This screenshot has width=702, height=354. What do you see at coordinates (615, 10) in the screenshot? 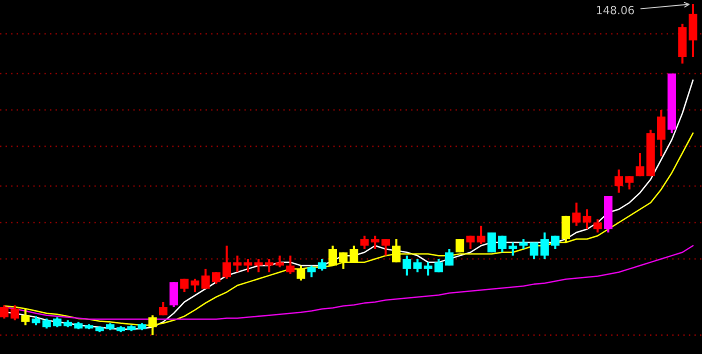
I see `annotation: 148.06` at bounding box center [615, 10].